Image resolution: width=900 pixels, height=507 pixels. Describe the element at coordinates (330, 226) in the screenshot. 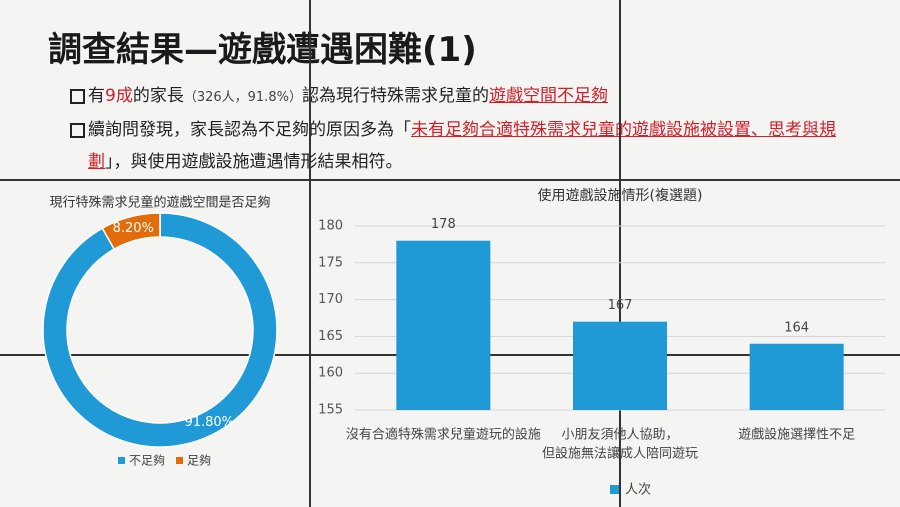

I see `y-tick-label: 180` at that location.